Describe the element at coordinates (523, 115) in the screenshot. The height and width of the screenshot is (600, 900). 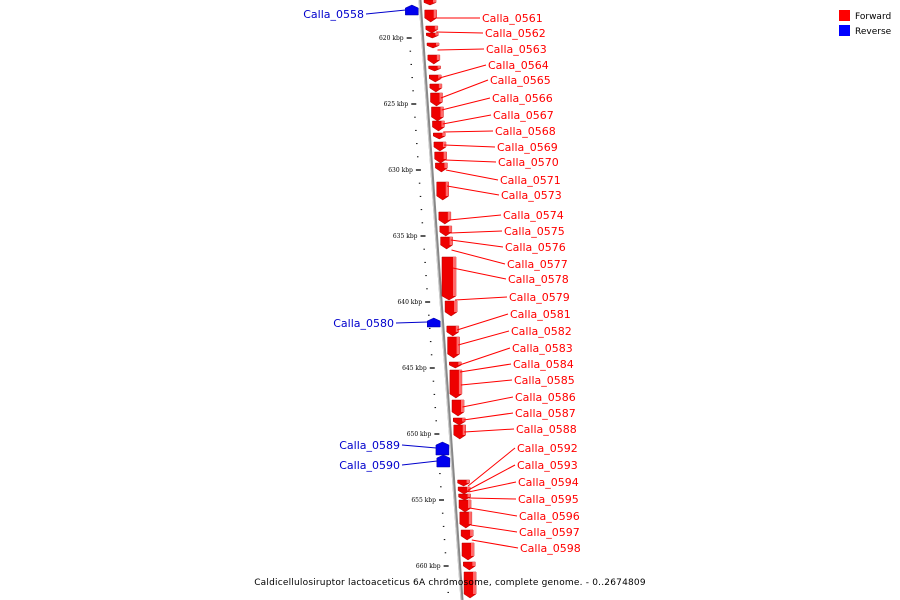
I see `forward-gene-label: Calla_0567` at that location.